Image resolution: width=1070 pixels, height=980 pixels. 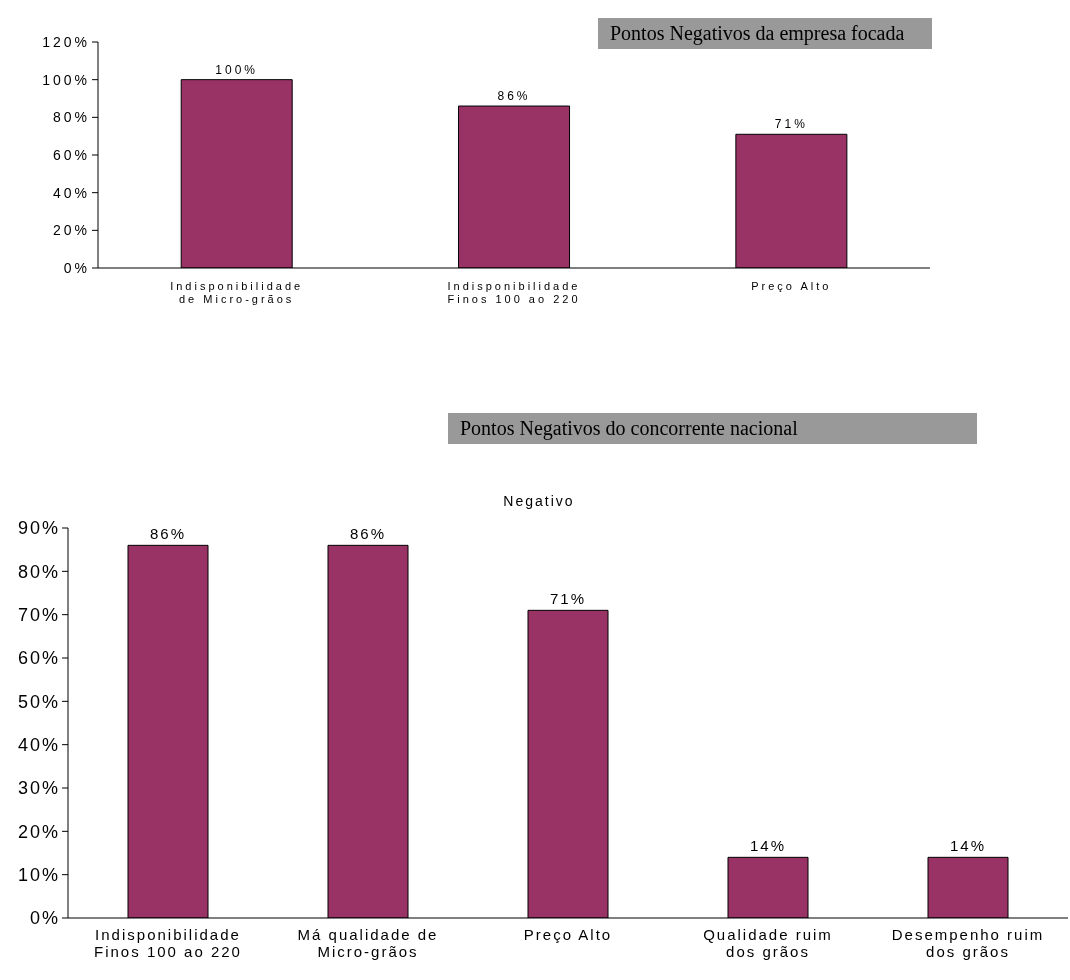 What do you see at coordinates (237, 292) in the screenshot?
I see `x-tick-label: Indisponibilidade de Micro-grãos` at bounding box center [237, 292].